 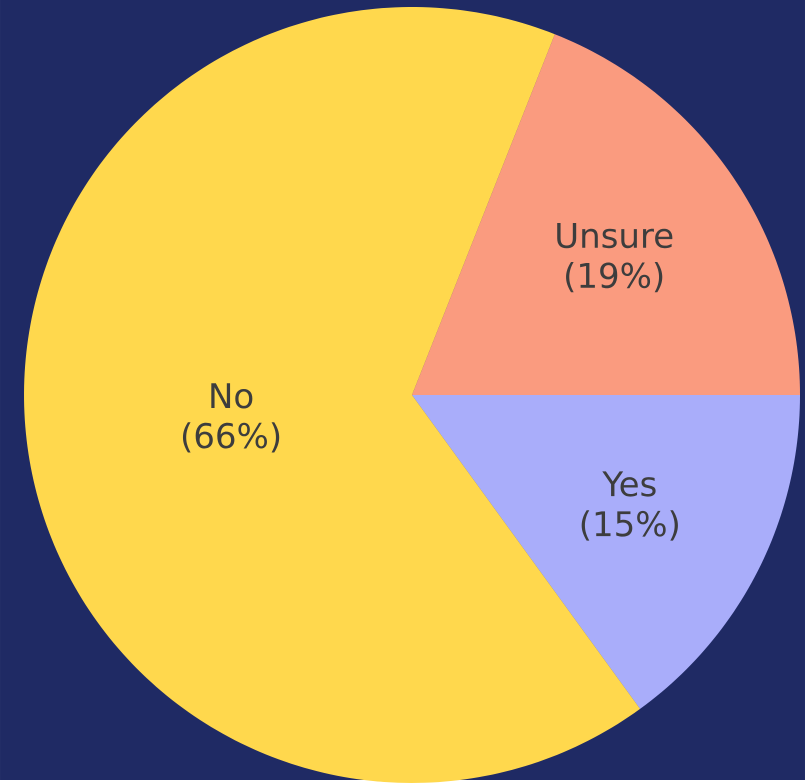 What do you see at coordinates (630, 525) in the screenshot?
I see `data-label: (15%)` at bounding box center [630, 525].